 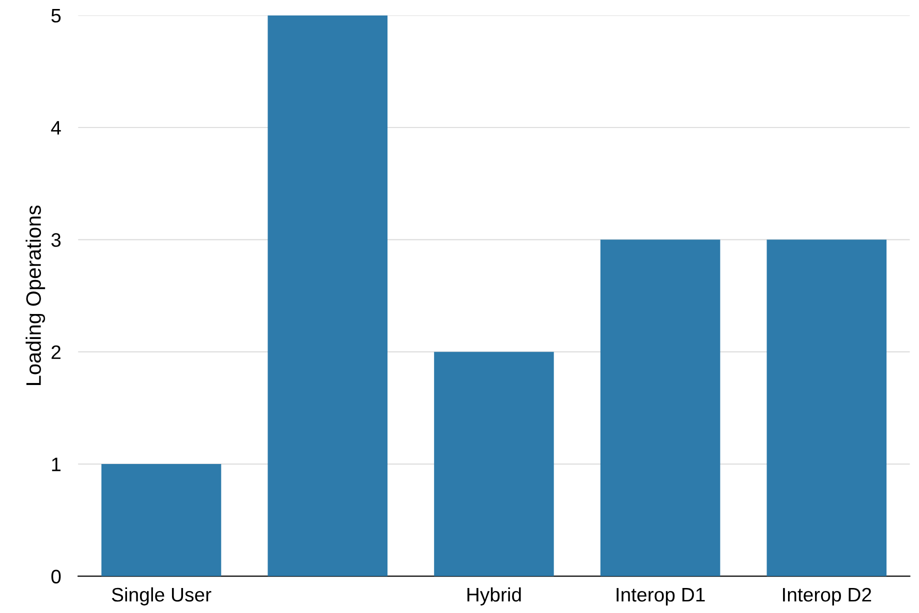 What do you see at coordinates (56, 465) in the screenshot?
I see `y-tick-label: 1` at bounding box center [56, 465].